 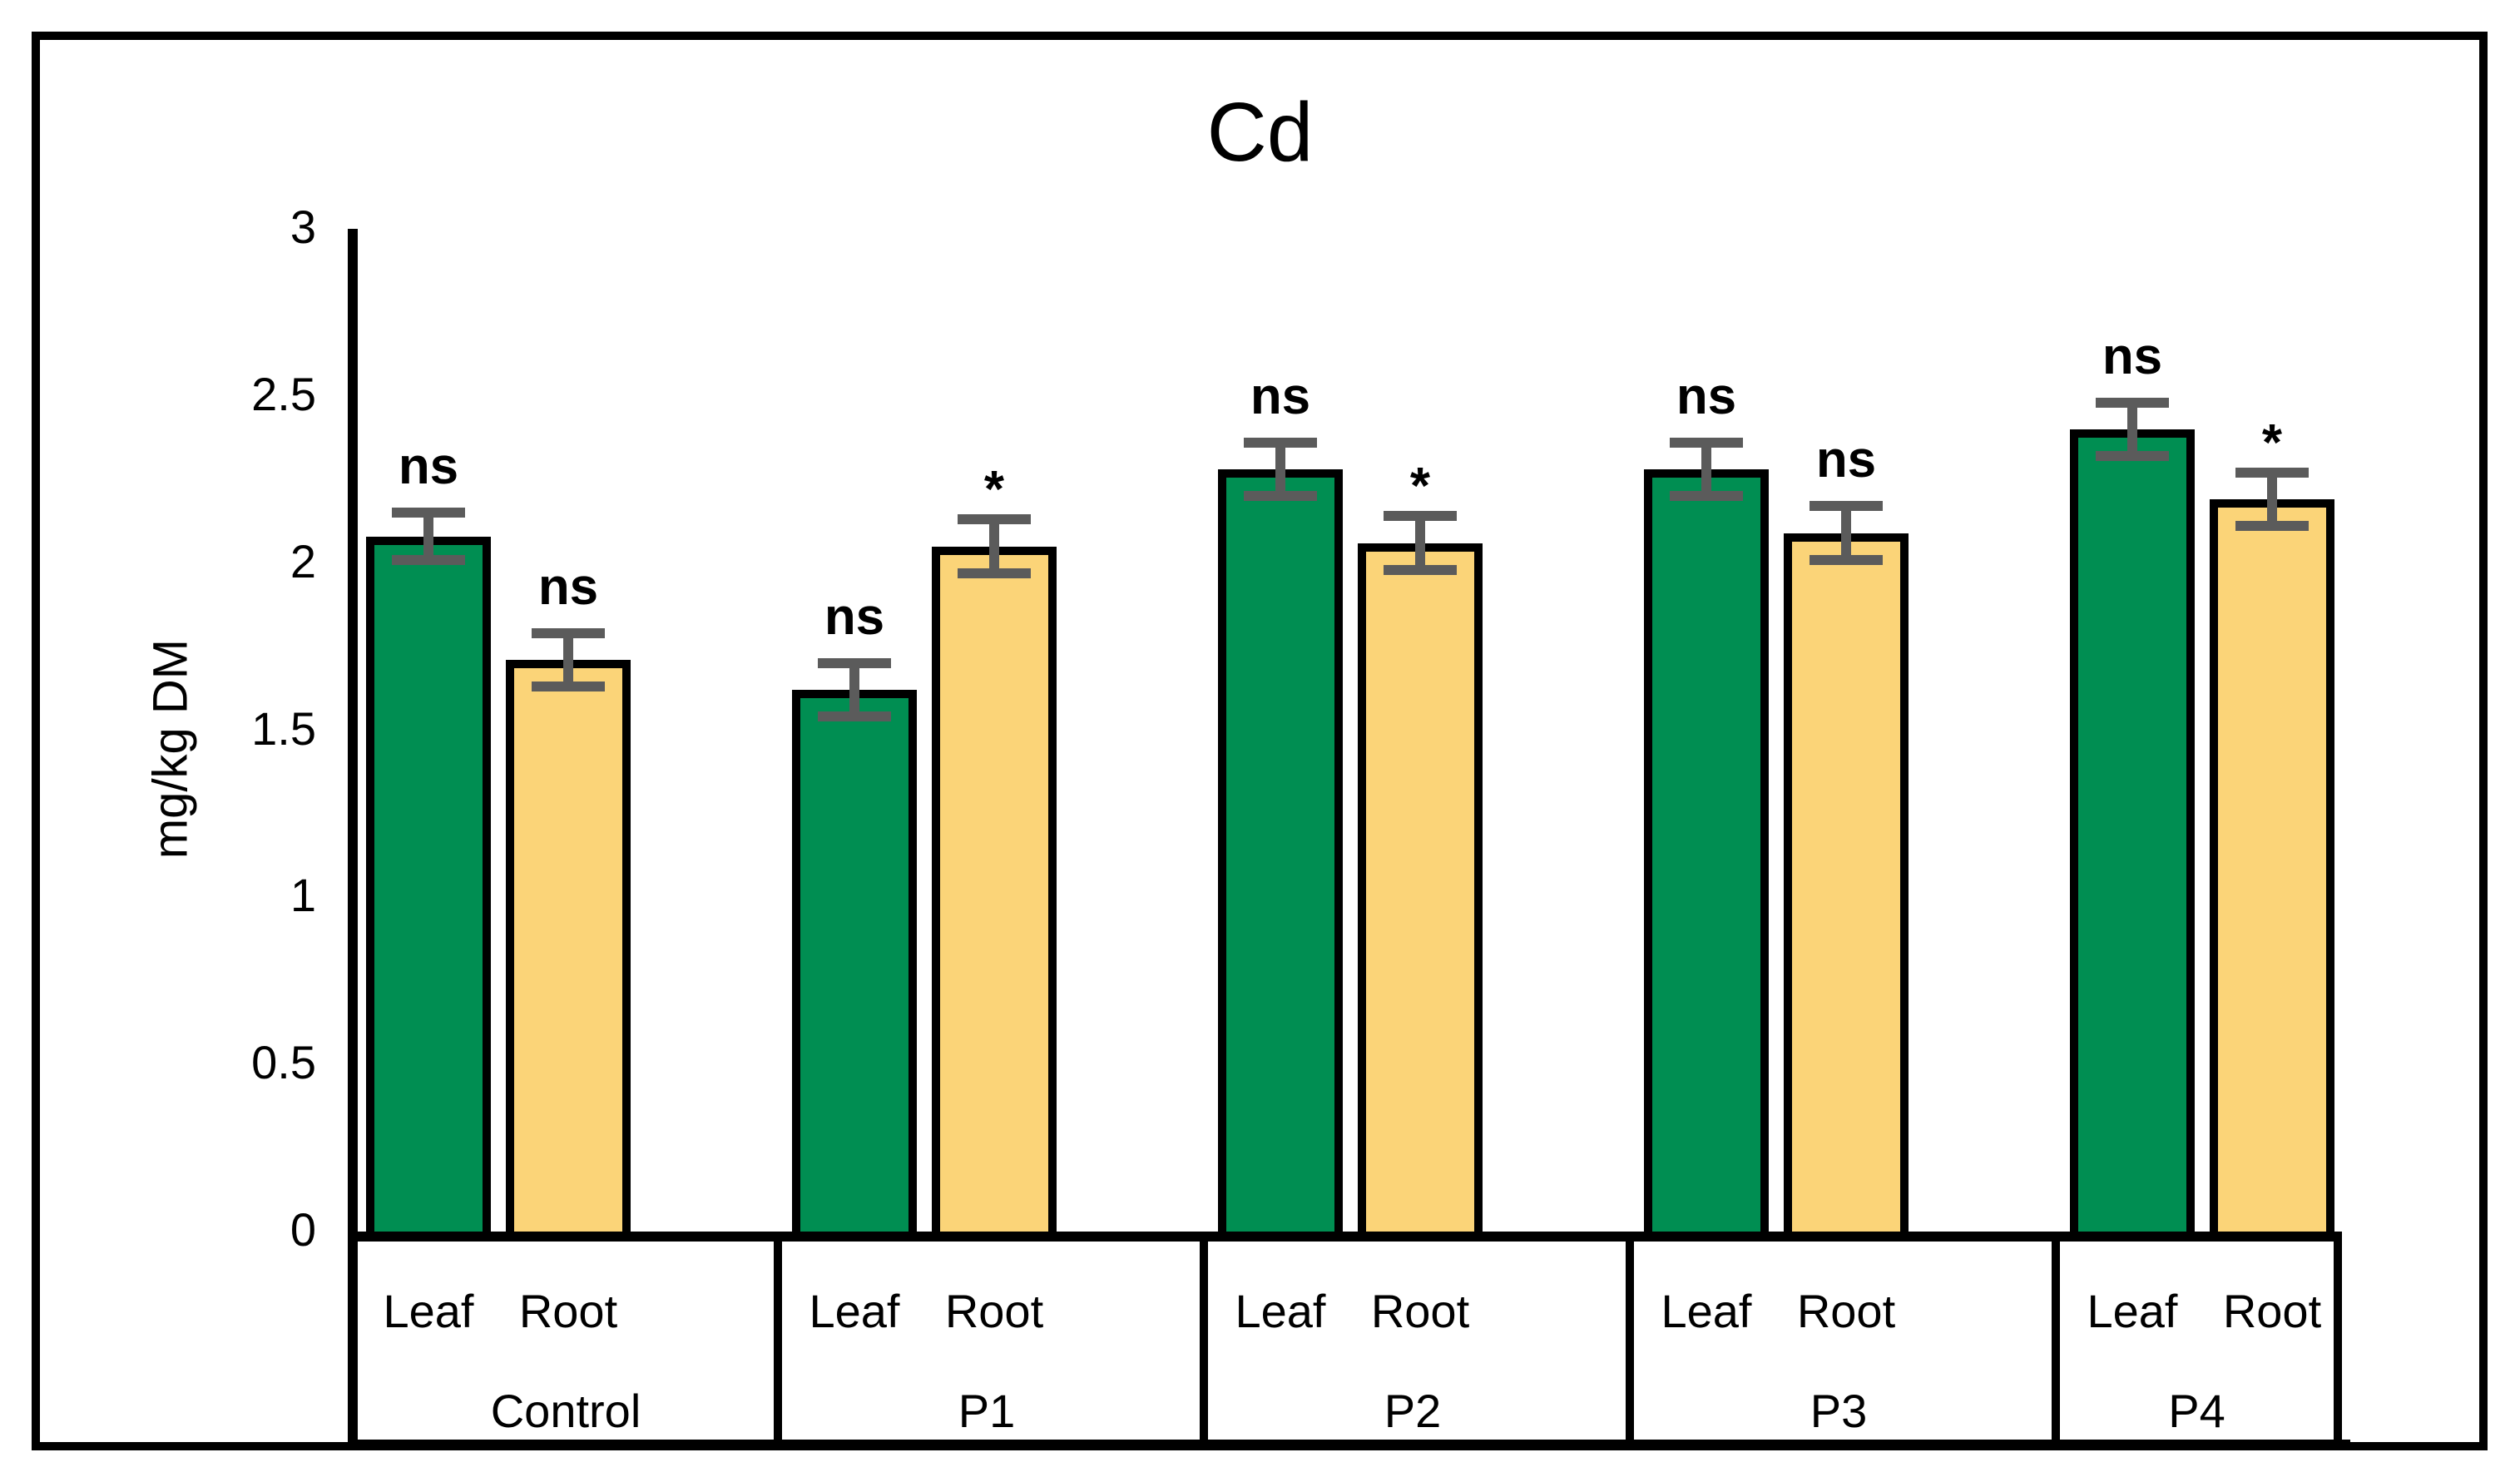 What do you see at coordinates (303, 895) in the screenshot?
I see `y-tick-label: 1` at bounding box center [303, 895].